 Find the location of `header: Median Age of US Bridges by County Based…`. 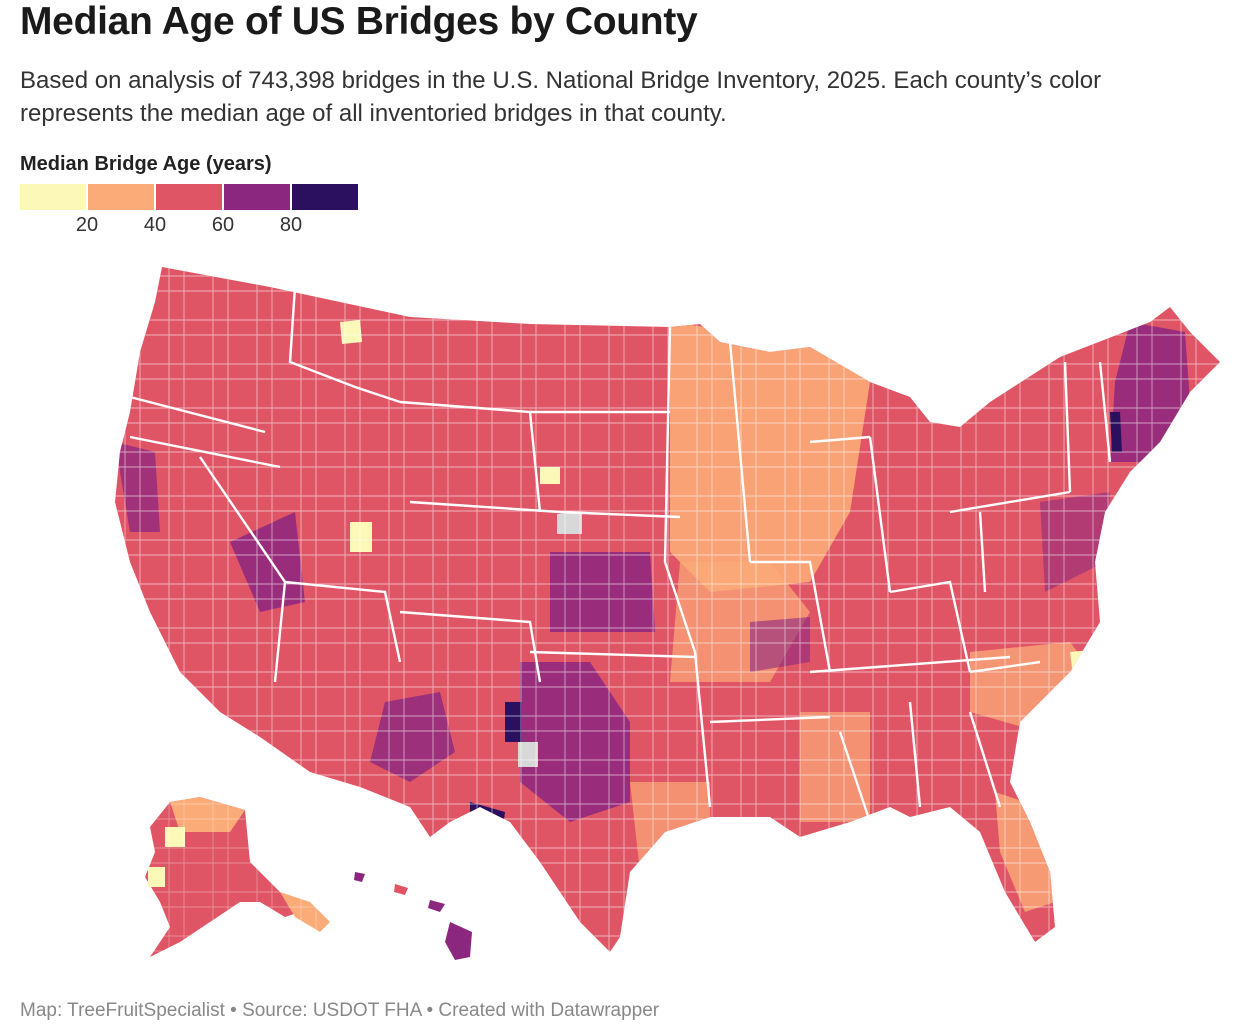

header: Median Age of US Bridges by County Based… is located at coordinates (620, 65).